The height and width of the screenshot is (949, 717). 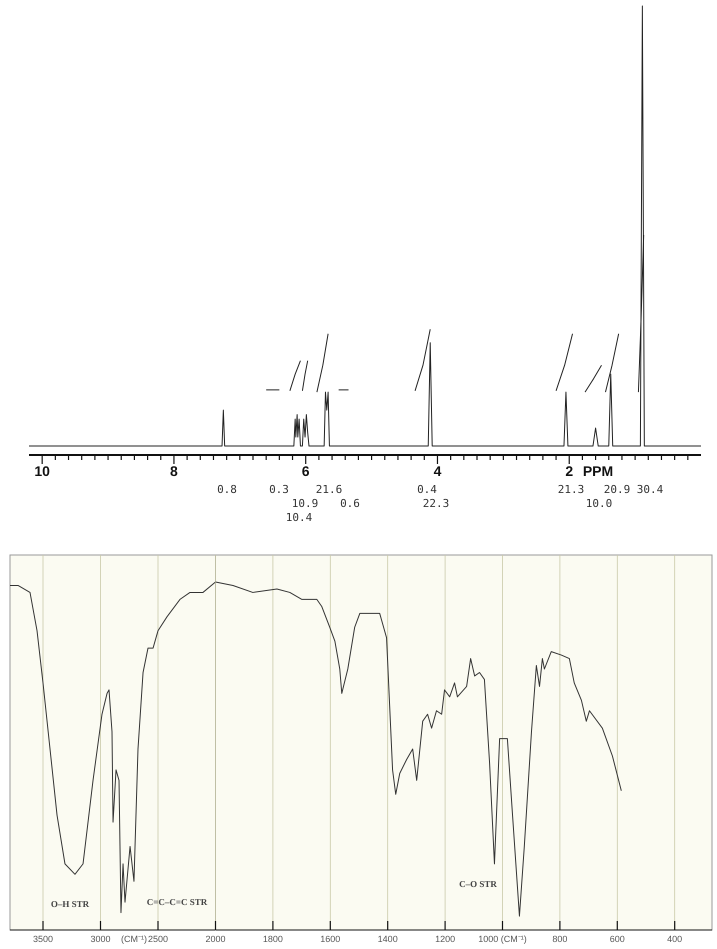 What do you see at coordinates (599, 503) in the screenshot?
I see `text: 10.0` at bounding box center [599, 503].